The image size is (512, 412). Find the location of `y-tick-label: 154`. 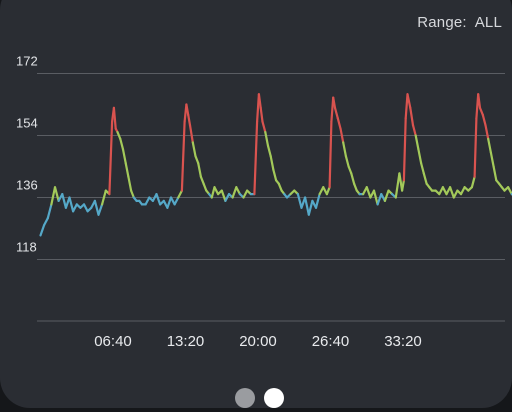

y-tick-label: 154 is located at coordinates (27, 123).